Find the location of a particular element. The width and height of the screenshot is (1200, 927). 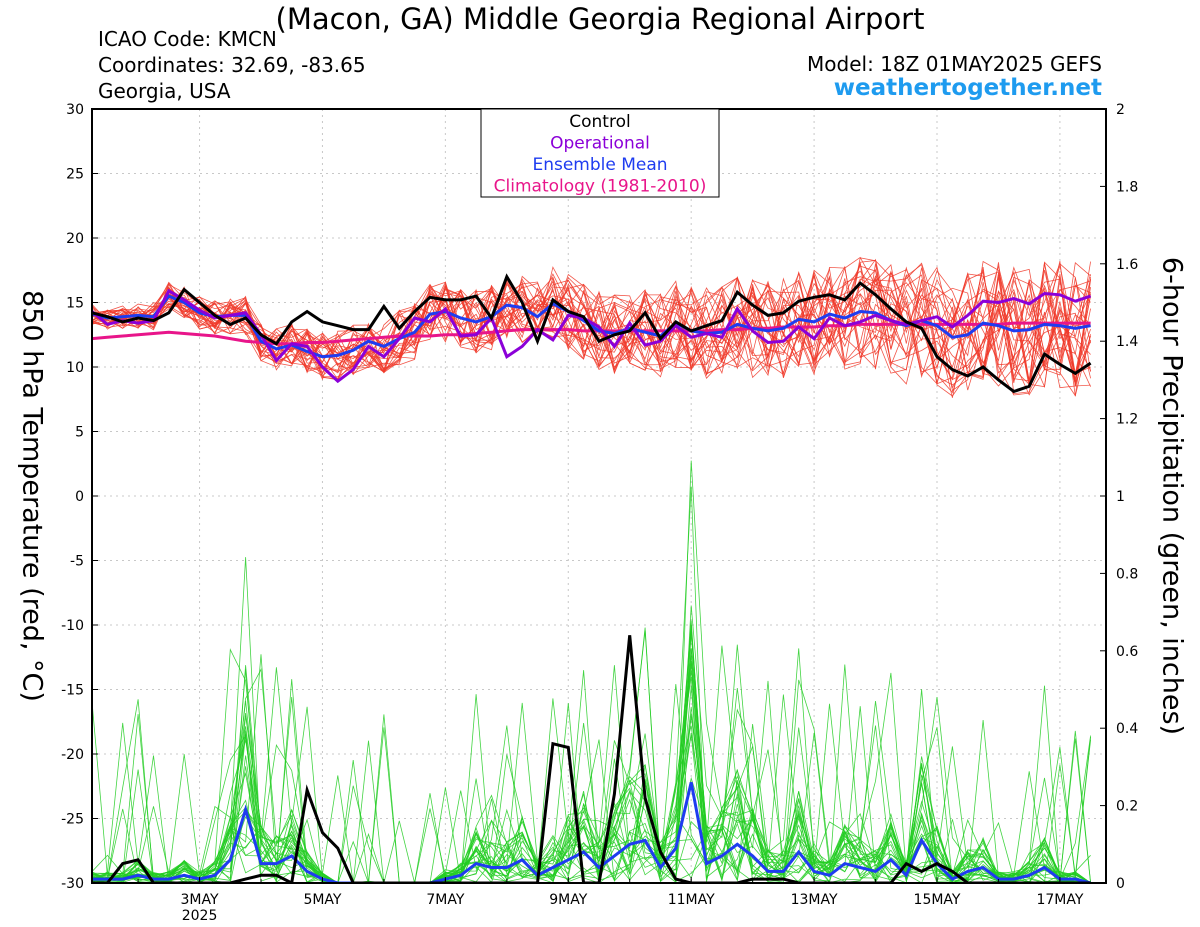

legend-entry: Ensemble Mean is located at coordinates (599, 165).